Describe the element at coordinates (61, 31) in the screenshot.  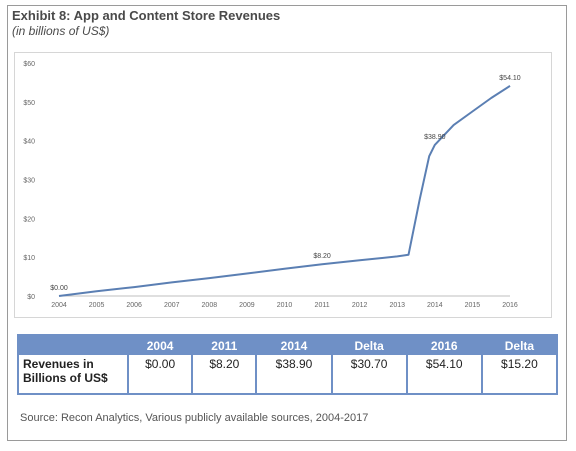
I see `exhibit-subtitle: (in billions of US$)` at that location.